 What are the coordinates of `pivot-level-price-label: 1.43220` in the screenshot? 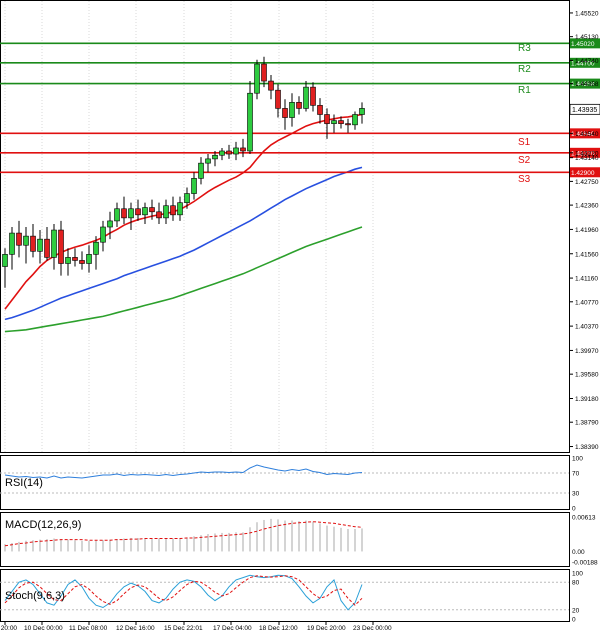 It's located at (583, 153).